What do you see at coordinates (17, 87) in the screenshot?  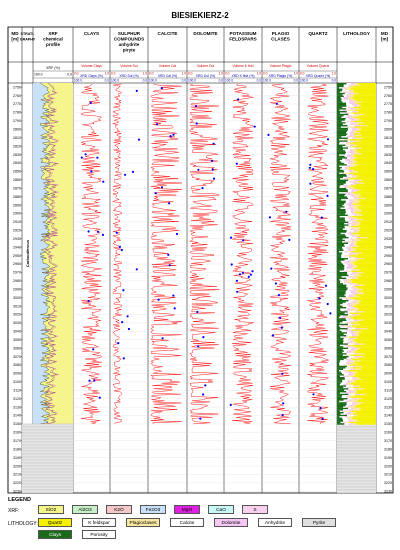 I see `depth-label-left: 2750` at bounding box center [17, 87].